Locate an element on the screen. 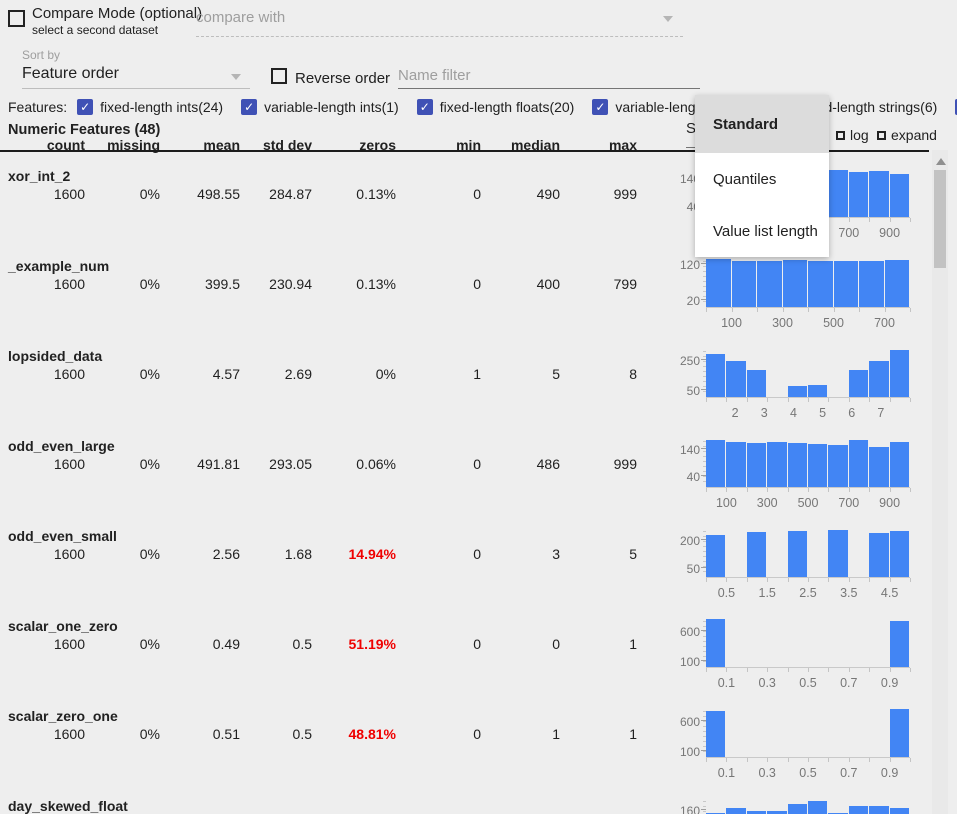 The height and width of the screenshot is (814, 957). stat-max: 5 is located at coordinates (633, 554).